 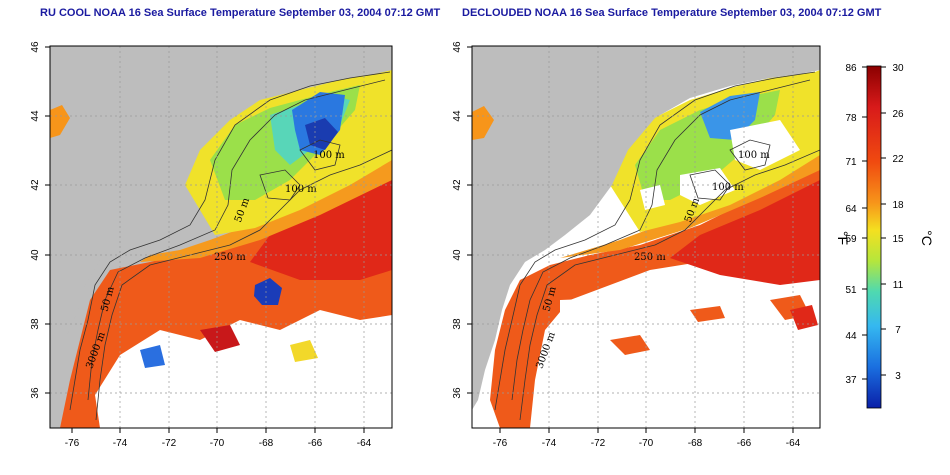 I want to click on gulf-of-maine-dark, so click(x=321, y=134).